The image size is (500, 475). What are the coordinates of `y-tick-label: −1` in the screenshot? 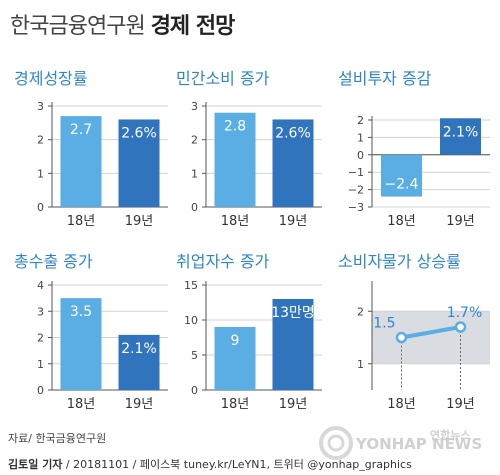 It's located at (356, 172).